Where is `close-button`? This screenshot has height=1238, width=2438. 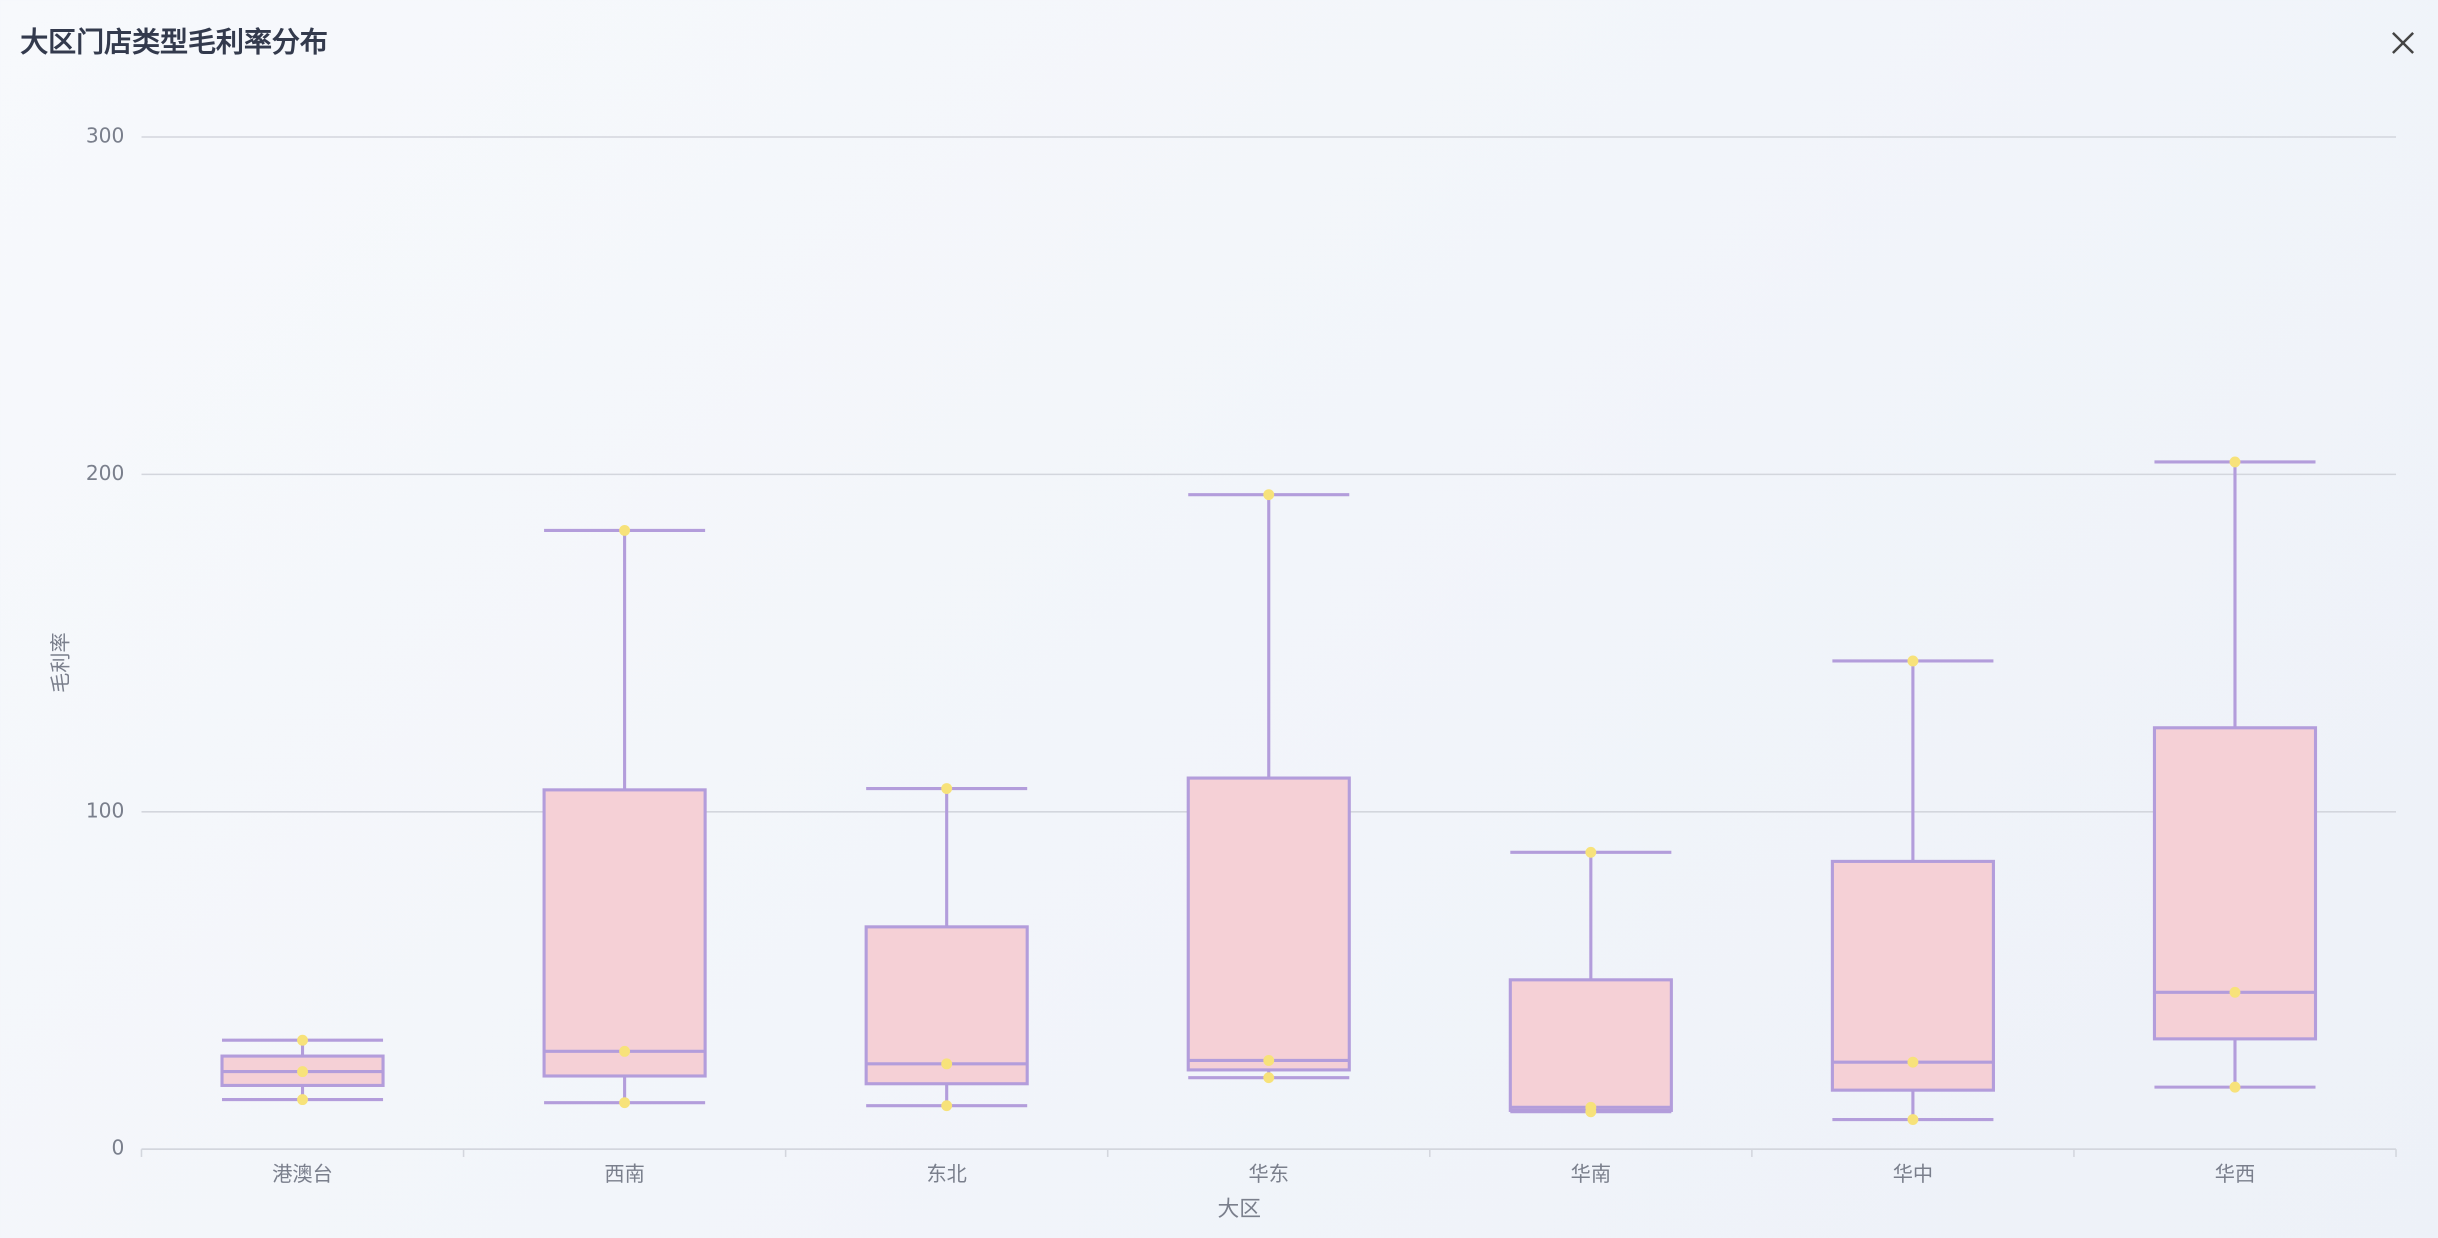
close-button is located at coordinates (2403, 42).